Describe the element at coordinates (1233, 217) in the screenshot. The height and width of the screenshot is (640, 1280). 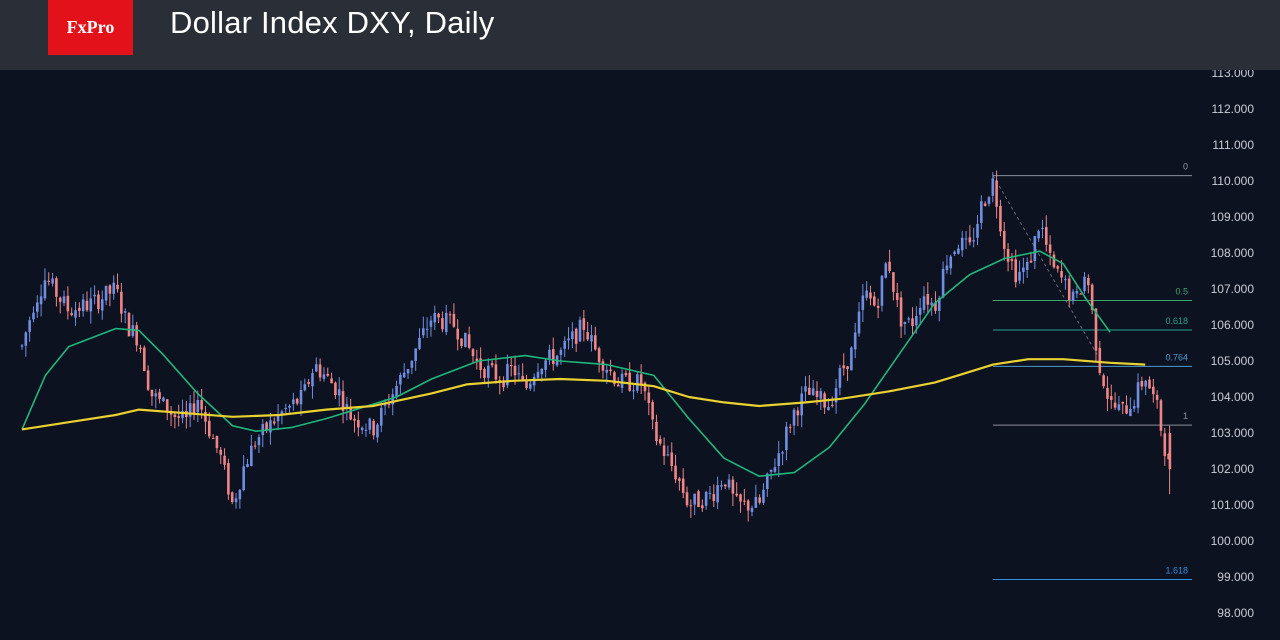
I see `y-tick-label: 109.000` at that location.